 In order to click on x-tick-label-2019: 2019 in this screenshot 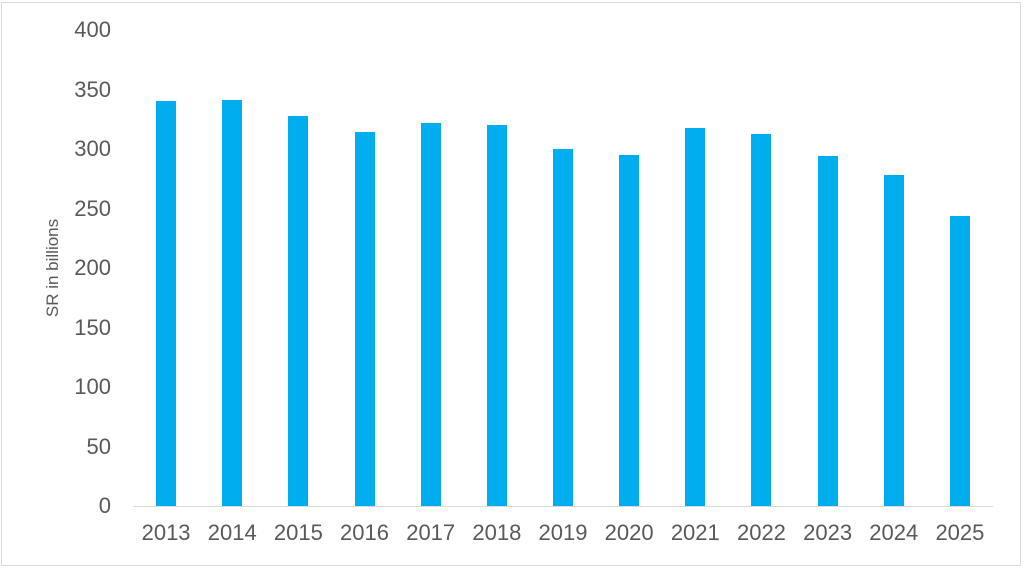, I will do `click(563, 532)`.